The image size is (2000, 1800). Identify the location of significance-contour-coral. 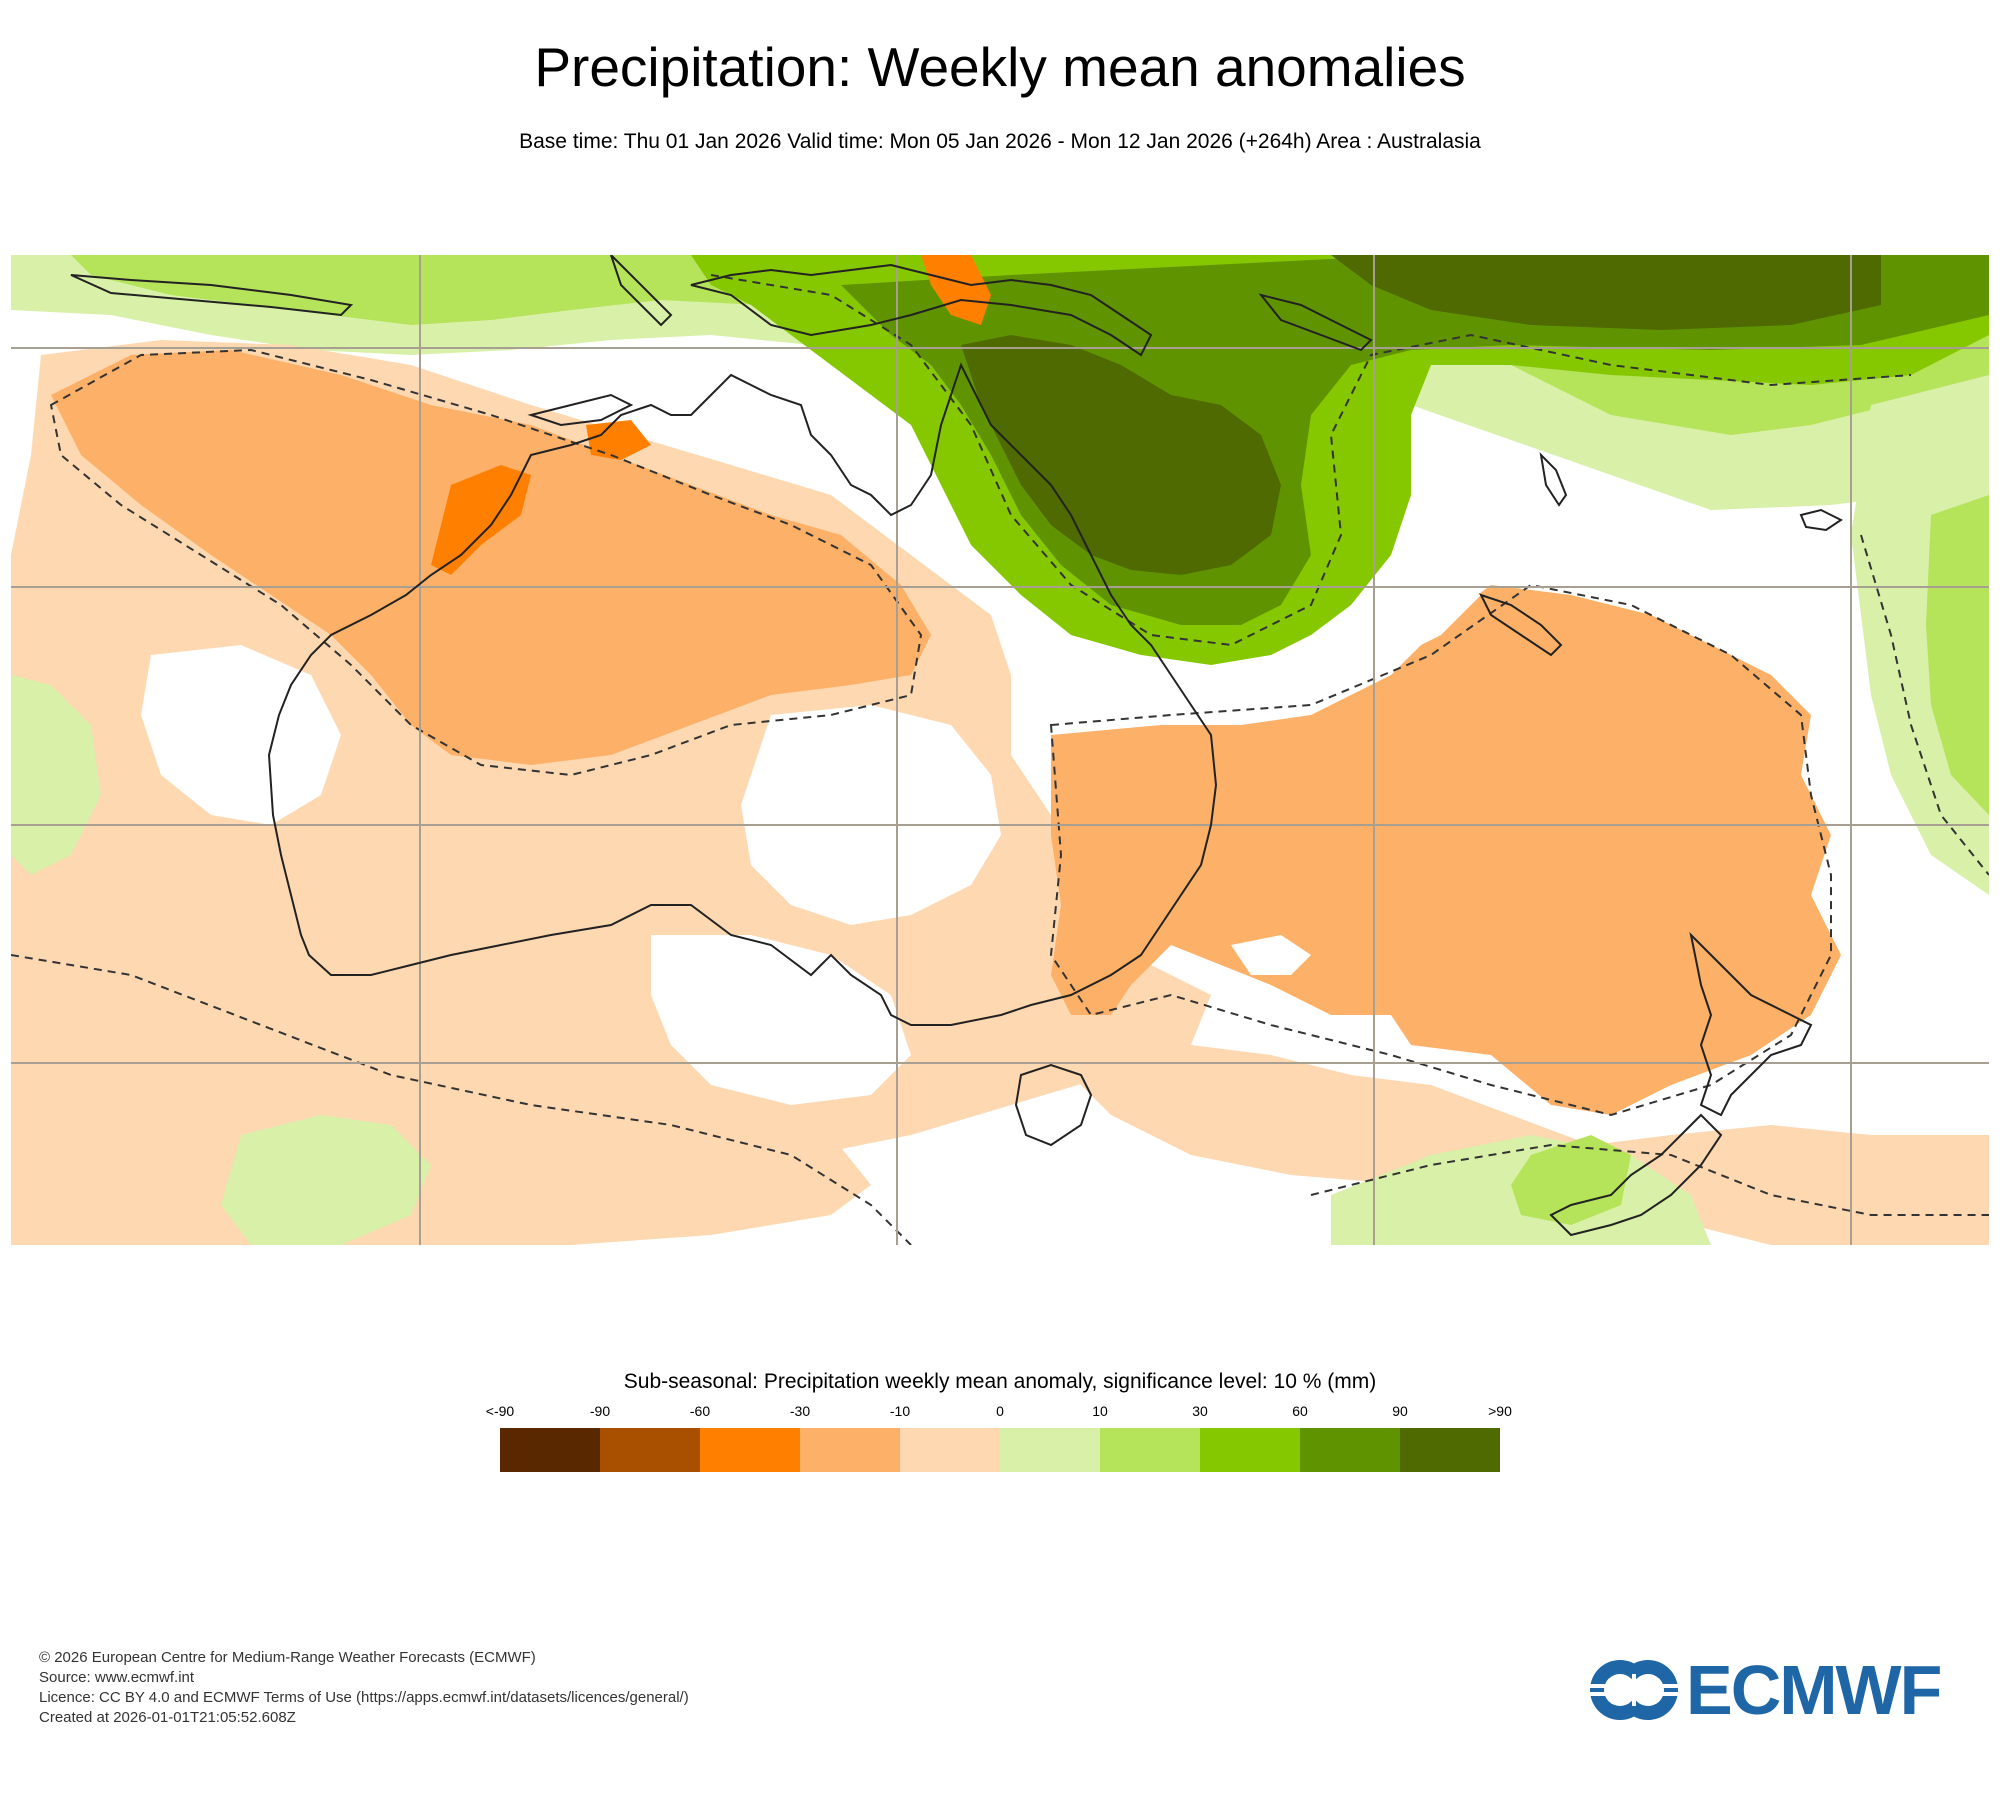
(1311, 460).